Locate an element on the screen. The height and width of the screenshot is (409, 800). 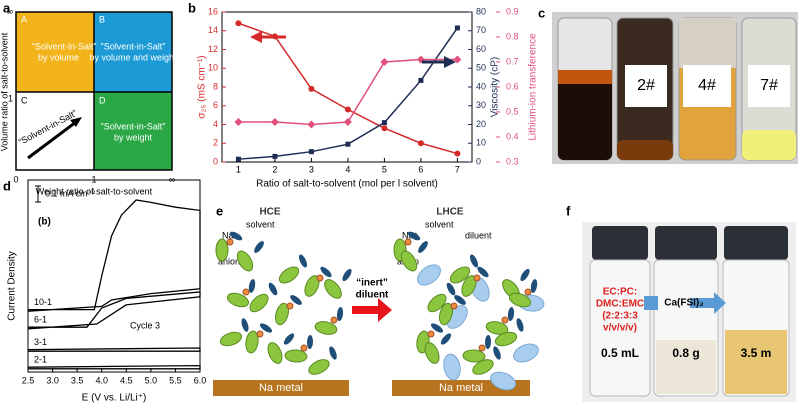
y-axis-label: σ₂₅ (mS cm⁻¹) is located at coordinates (202, 86).